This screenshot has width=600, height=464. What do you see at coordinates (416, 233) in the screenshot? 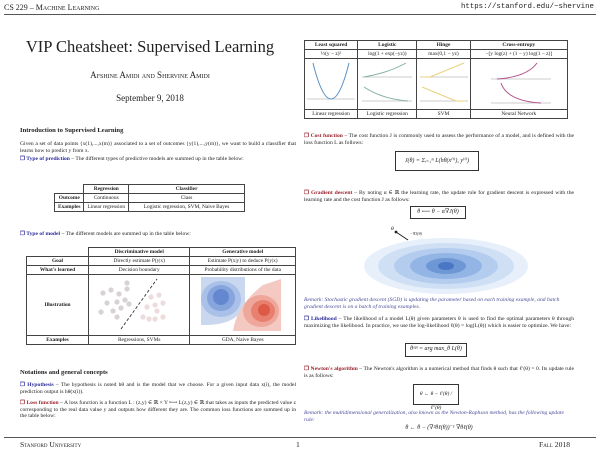
I see `gradient-label: −∇J(θ)` at bounding box center [416, 233].